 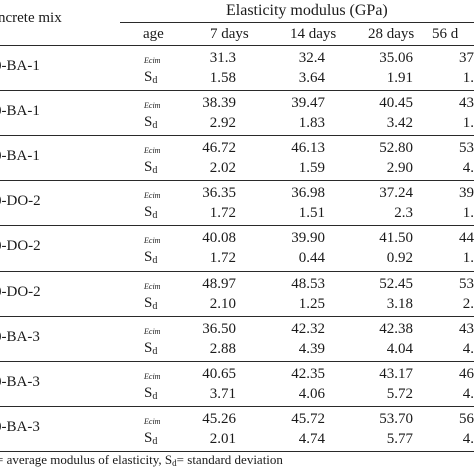 I want to click on sd-value: 1.58, so click(x=222, y=78).